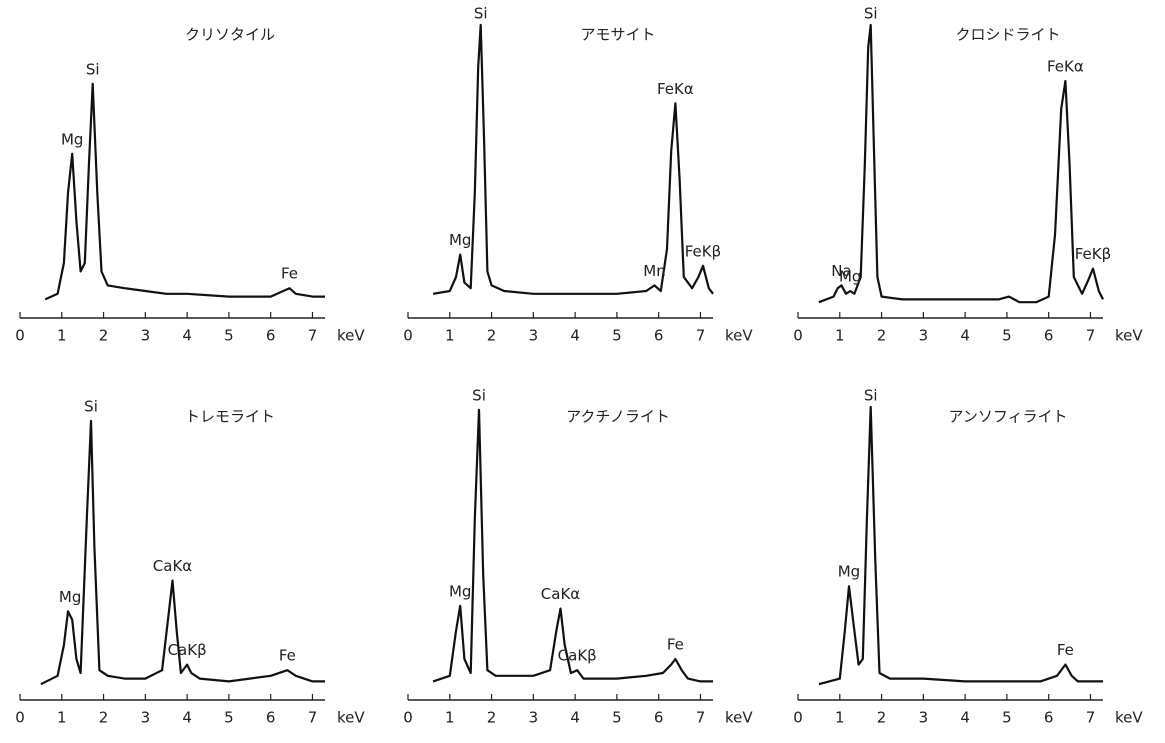 This screenshot has height=743, width=1165. Describe the element at coordinates (230, 417) in the screenshot. I see `panel-title: トレモライト` at that location.